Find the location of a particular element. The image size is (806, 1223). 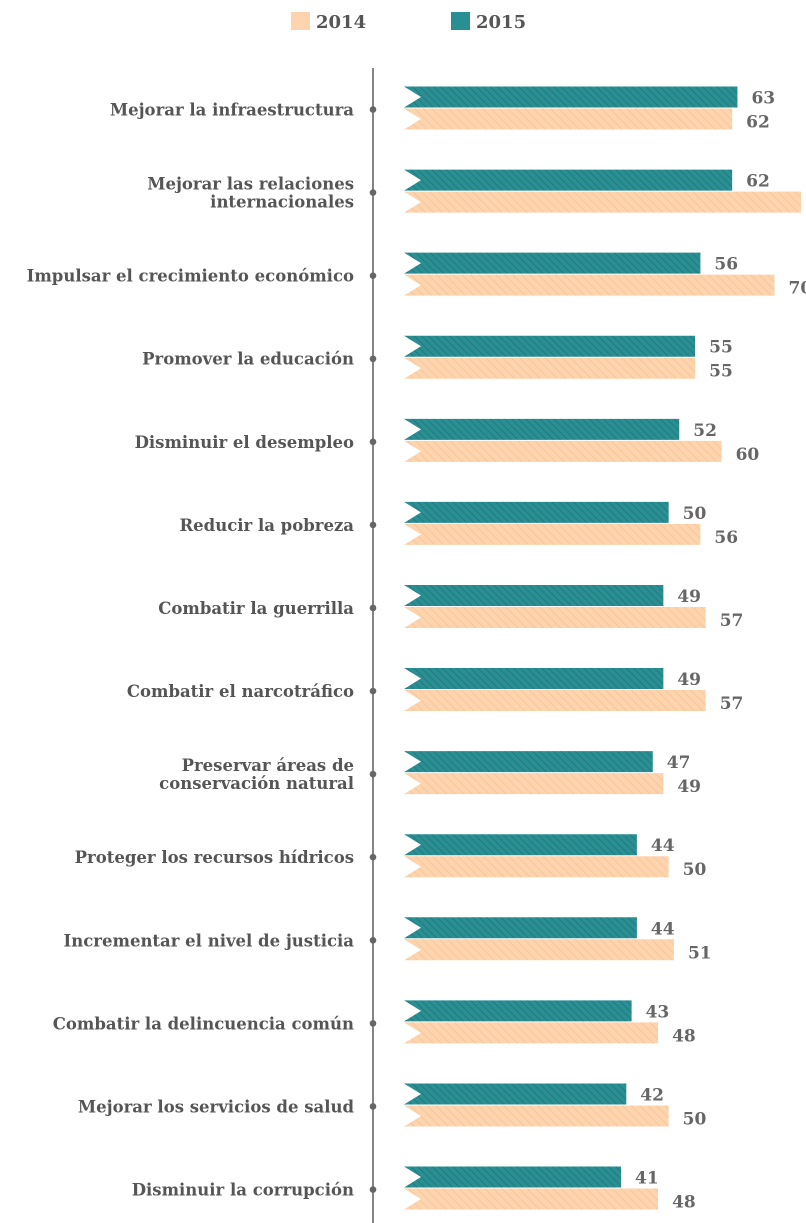

category-group-disminuir-el-desempleo: Disminuir el desempleo 52 60 is located at coordinates (447, 441).